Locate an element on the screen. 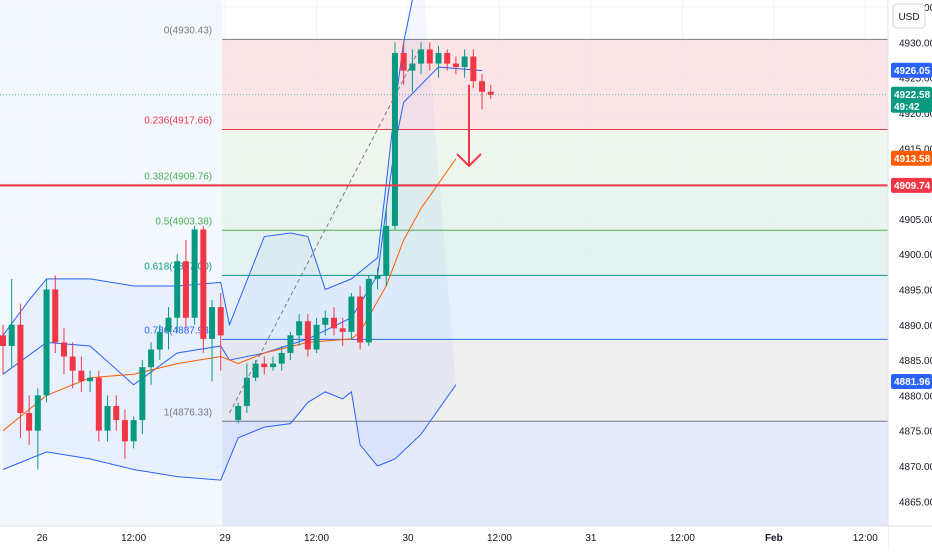 The image size is (932, 555). time-tick-6: 31 is located at coordinates (591, 538).